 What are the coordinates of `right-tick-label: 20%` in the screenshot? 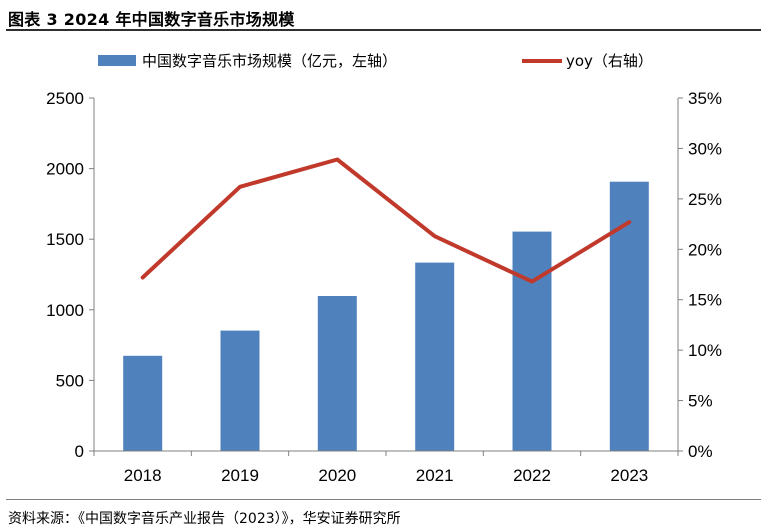 It's located at (705, 249).